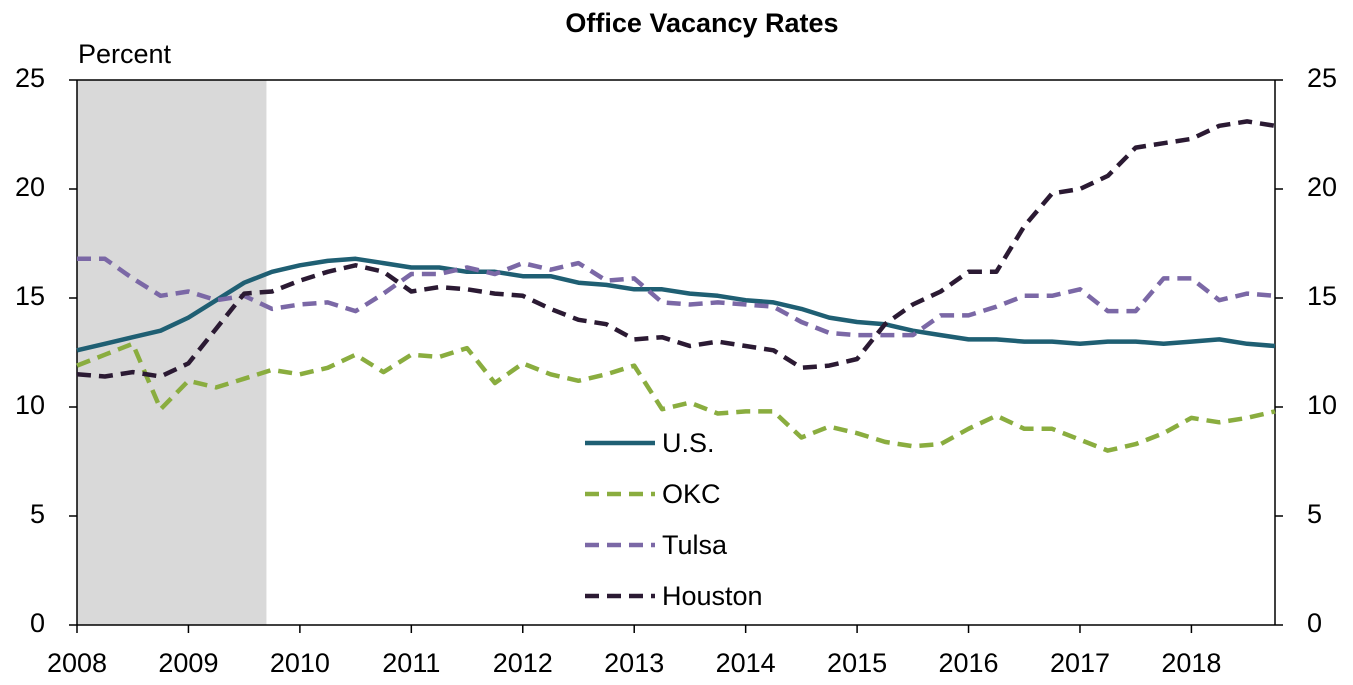 This screenshot has width=1353, height=685. What do you see at coordinates (1322, 405) in the screenshot?
I see `y2-tick-label: 10` at bounding box center [1322, 405].